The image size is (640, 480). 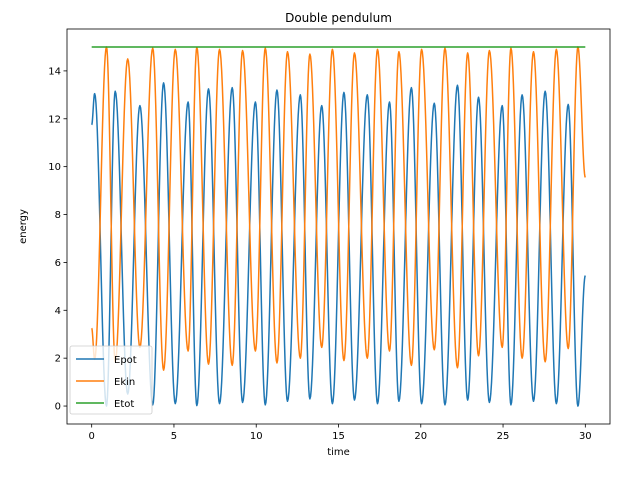 I want to click on x-tick-label: 10, so click(x=256, y=436).